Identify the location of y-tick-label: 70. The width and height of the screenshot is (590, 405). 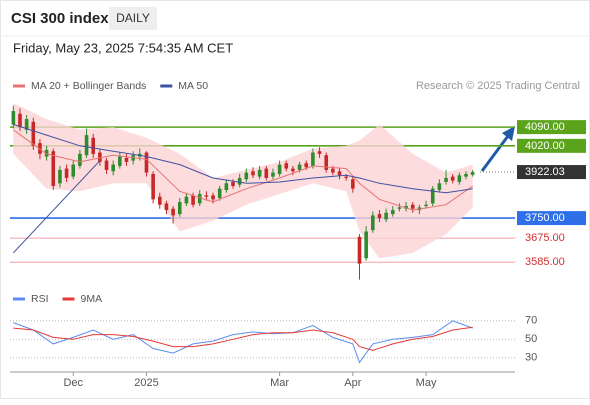
(531, 321).